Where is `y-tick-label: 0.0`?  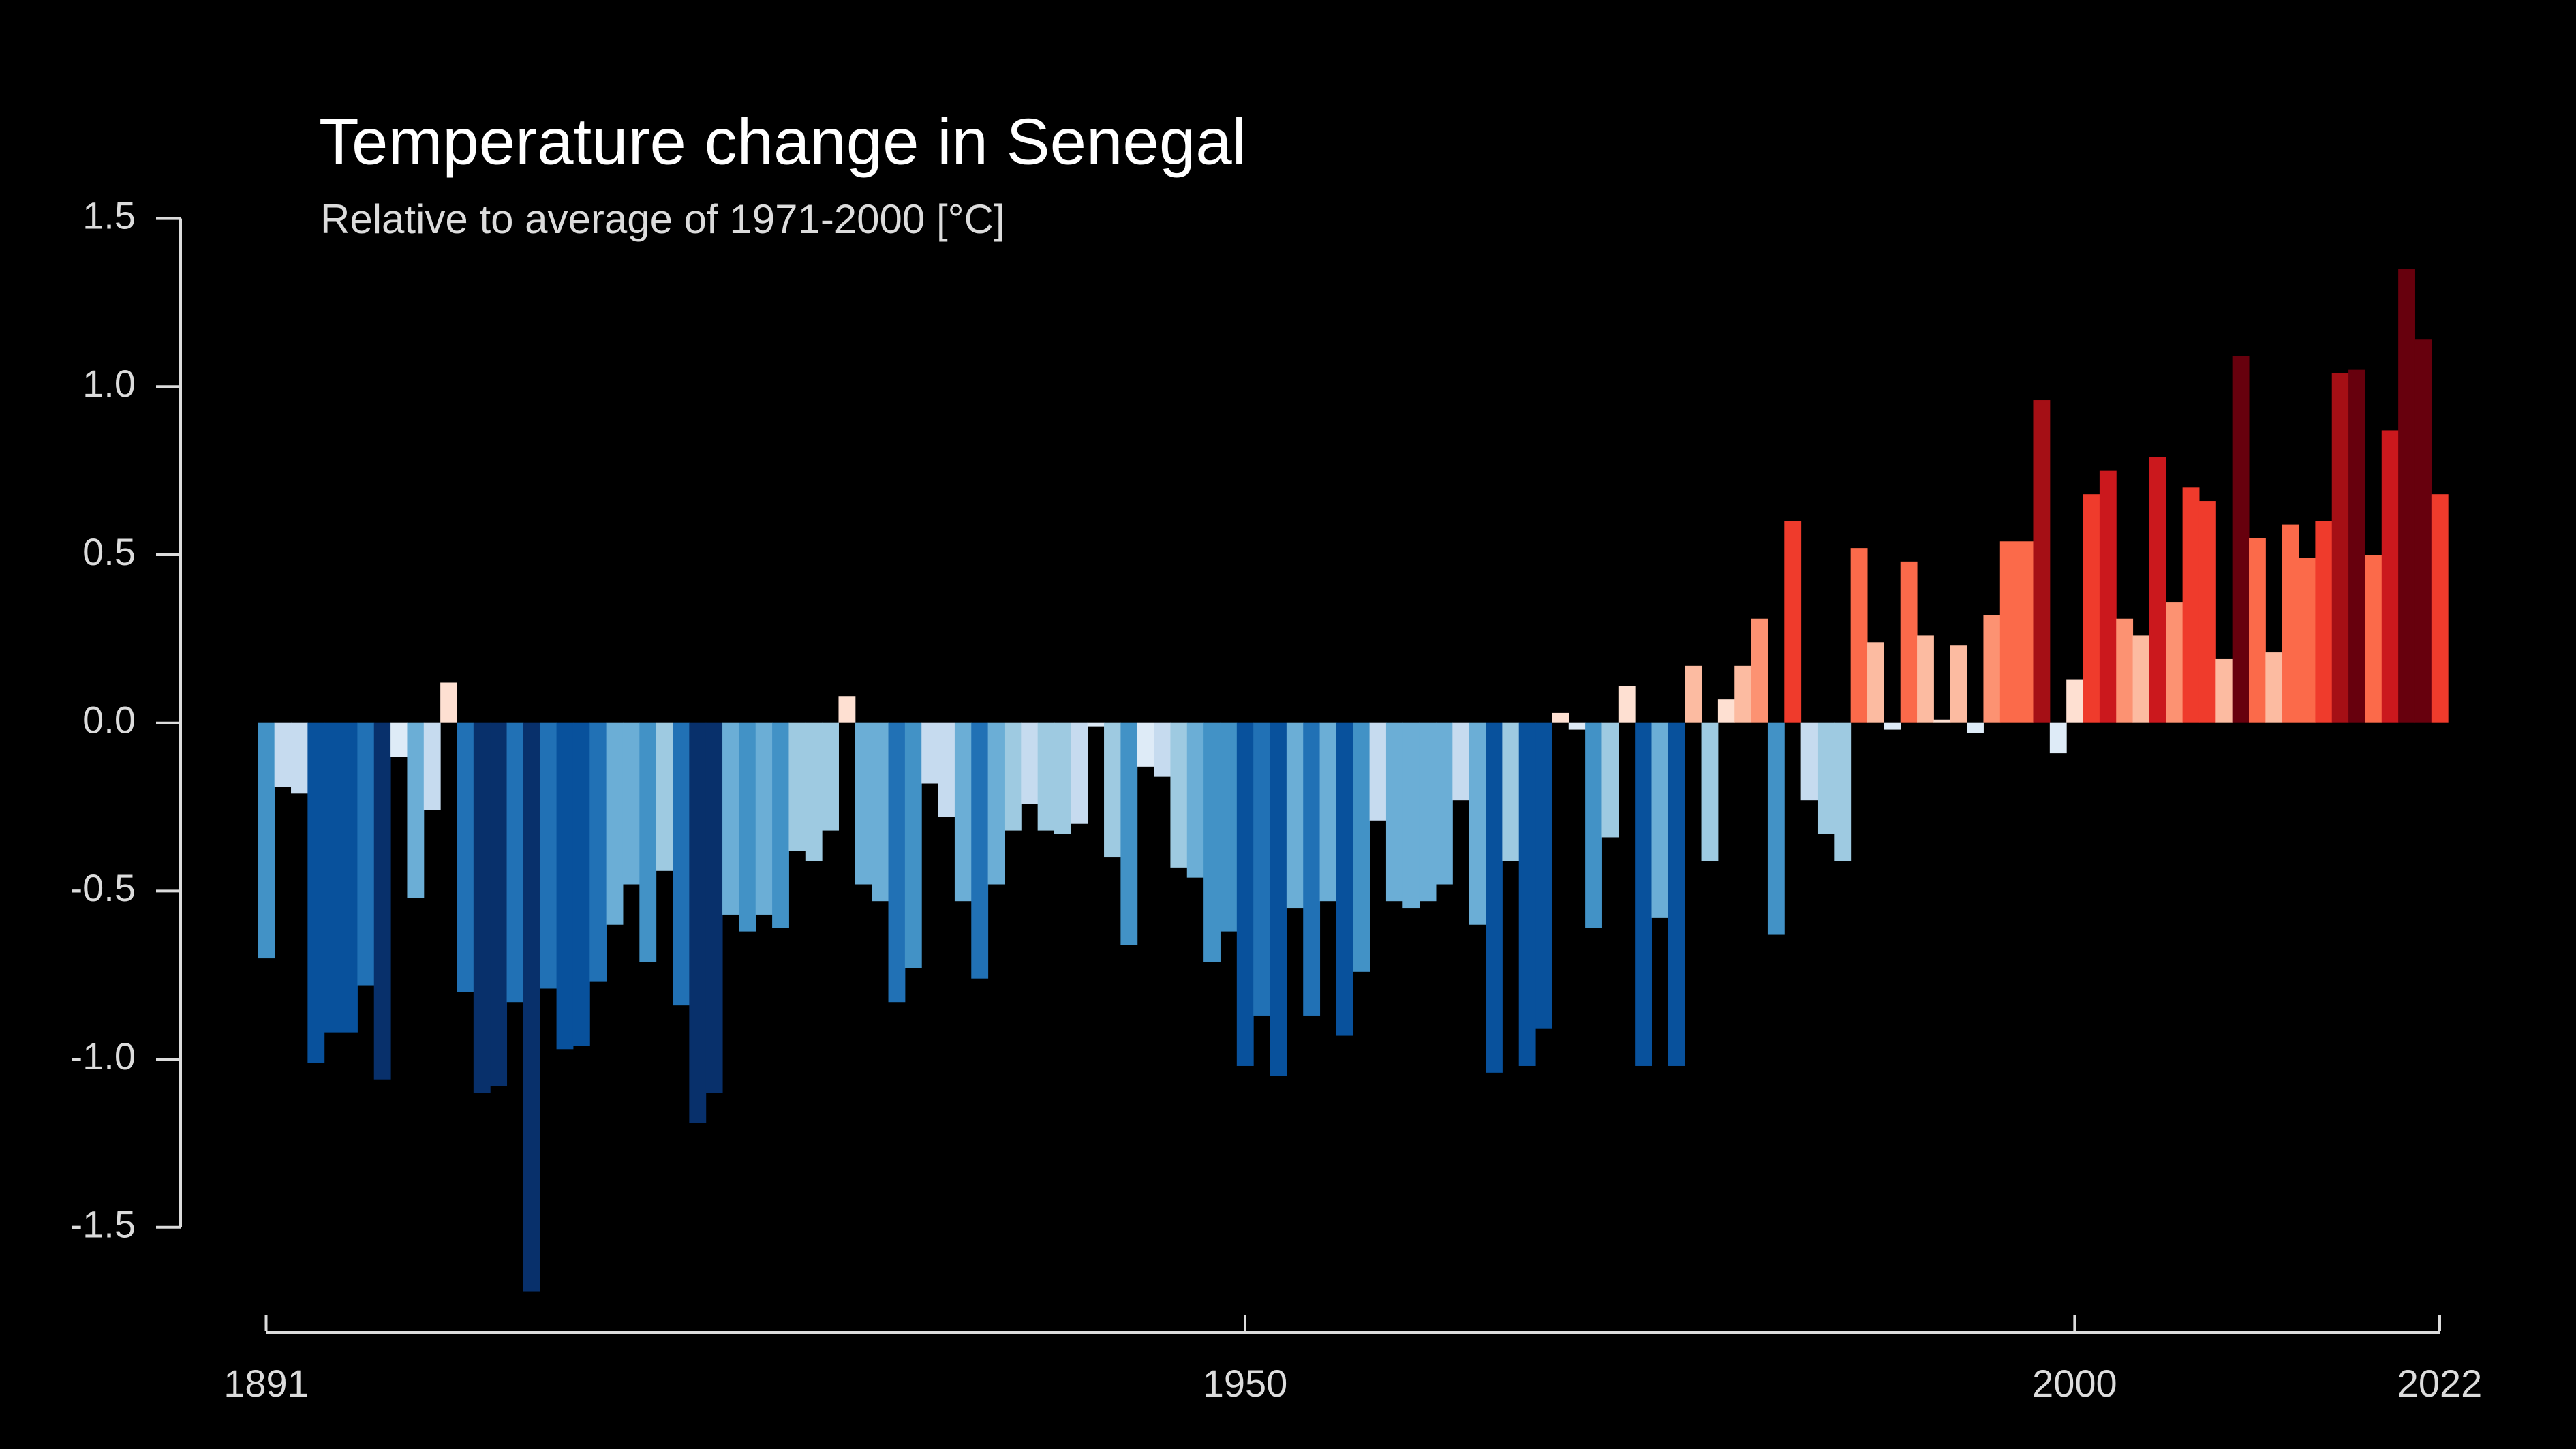 y-tick-label: 0.0 is located at coordinates (109, 719).